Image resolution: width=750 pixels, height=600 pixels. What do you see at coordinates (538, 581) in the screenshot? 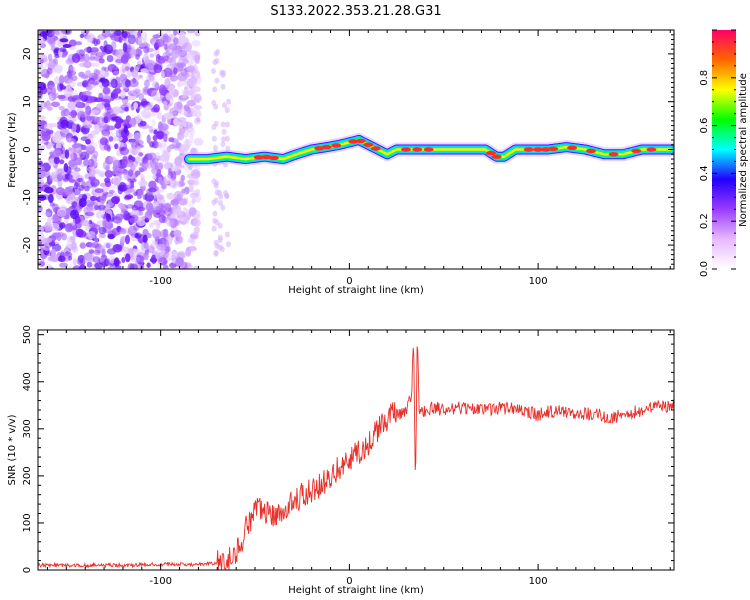
I see `x-tick-label: 100` at bounding box center [538, 581].